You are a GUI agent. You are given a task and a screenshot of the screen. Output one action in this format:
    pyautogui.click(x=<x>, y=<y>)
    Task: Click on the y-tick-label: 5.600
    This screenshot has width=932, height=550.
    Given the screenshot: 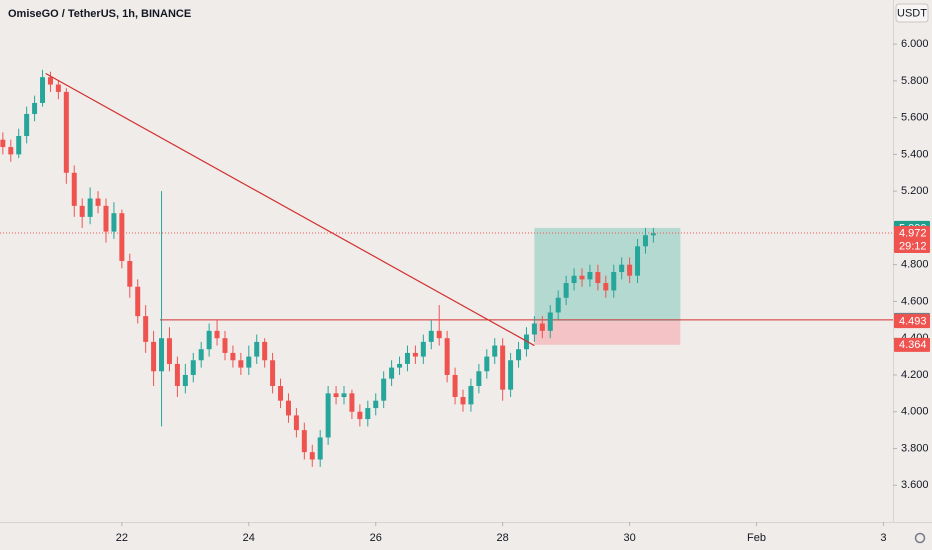 What is the action you would take?
    pyautogui.click(x=915, y=118)
    